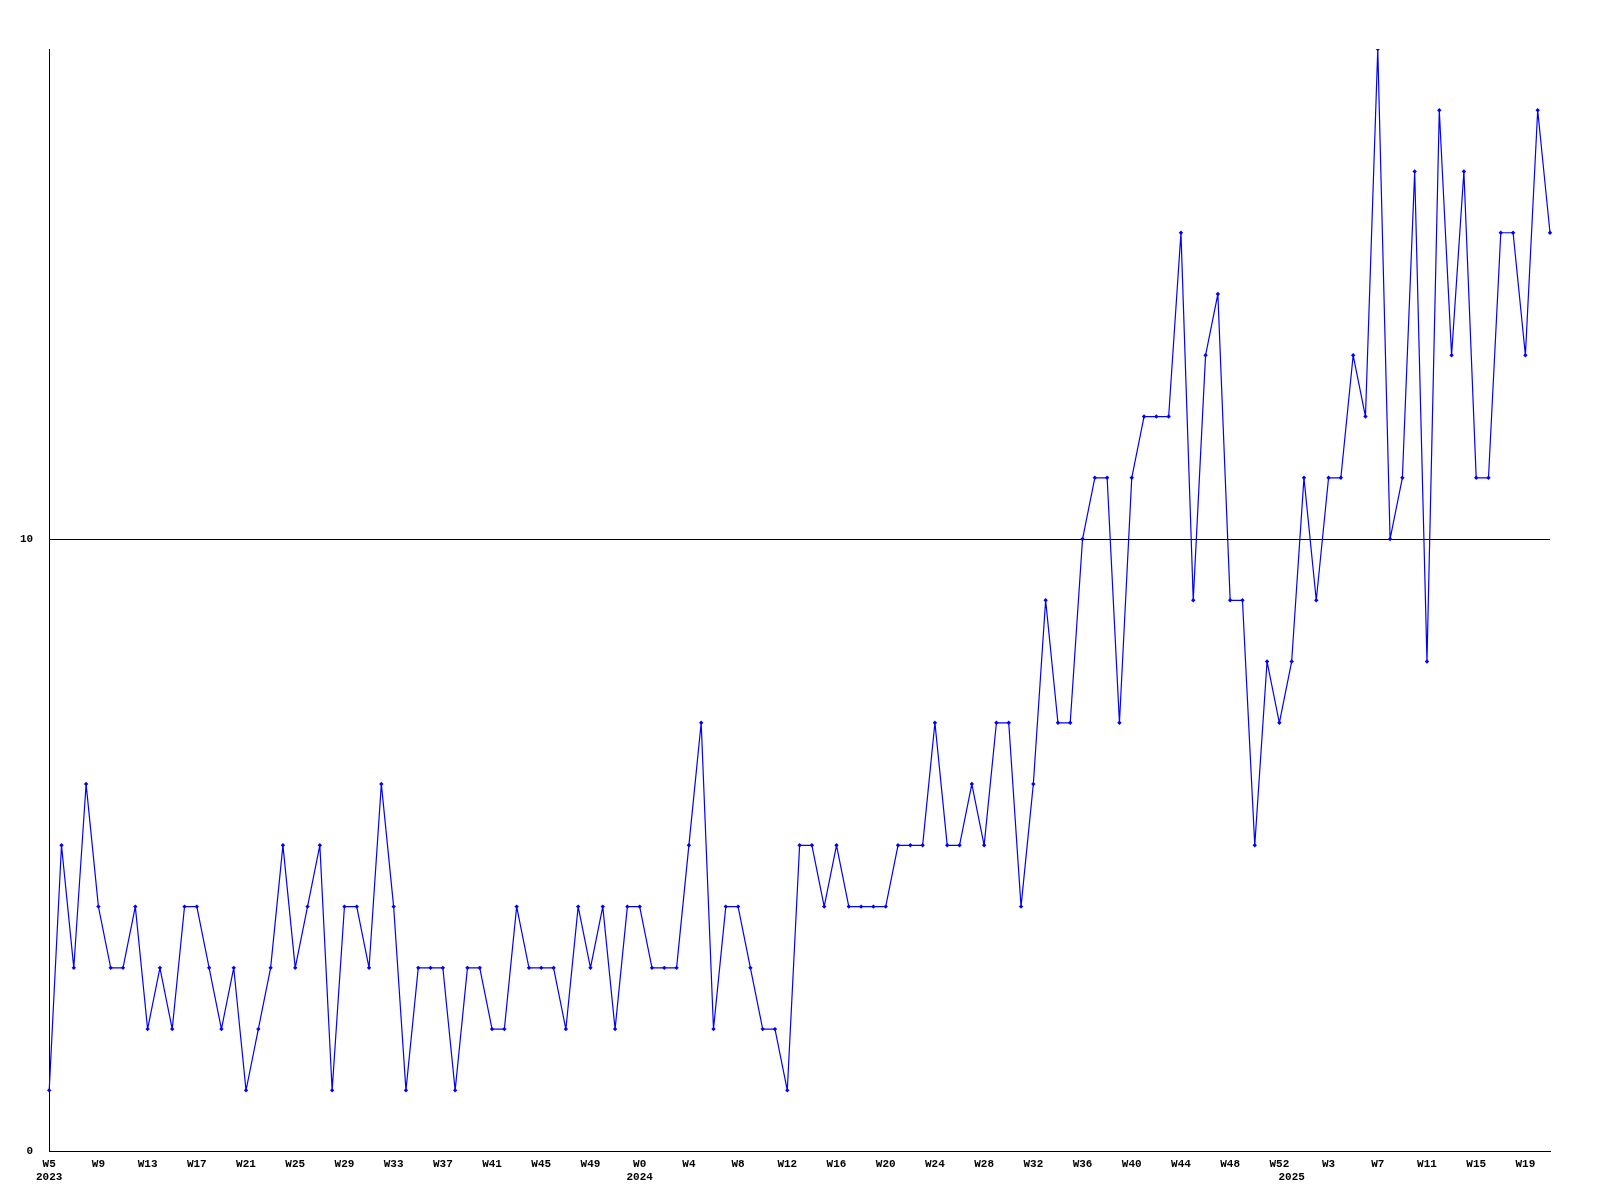 The width and height of the screenshot is (1600, 1200). Describe the element at coordinates (1328, 1163) in the screenshot. I see `x-tick-label: W3` at that location.